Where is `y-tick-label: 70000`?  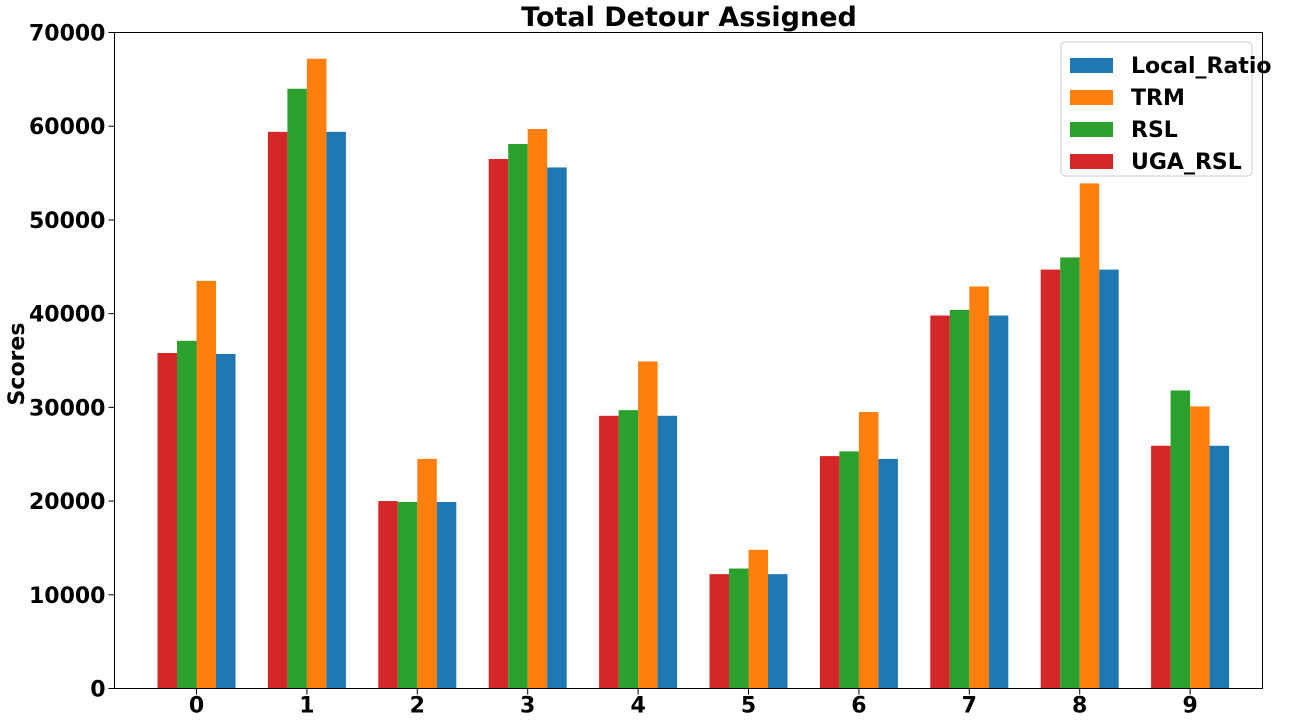 y-tick-label: 70000 is located at coordinates (67, 34).